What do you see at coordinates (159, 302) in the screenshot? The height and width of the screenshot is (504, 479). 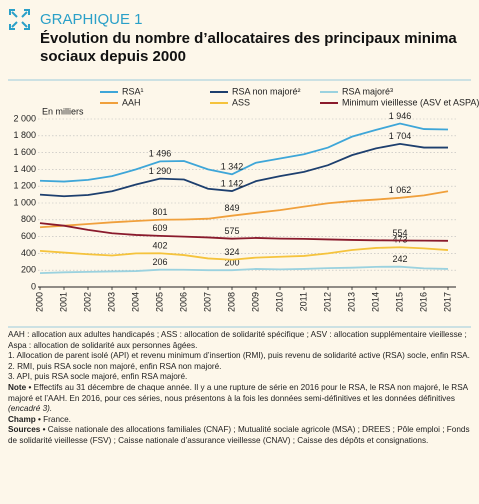 I see `x-tick-label: 2005` at bounding box center [159, 302].